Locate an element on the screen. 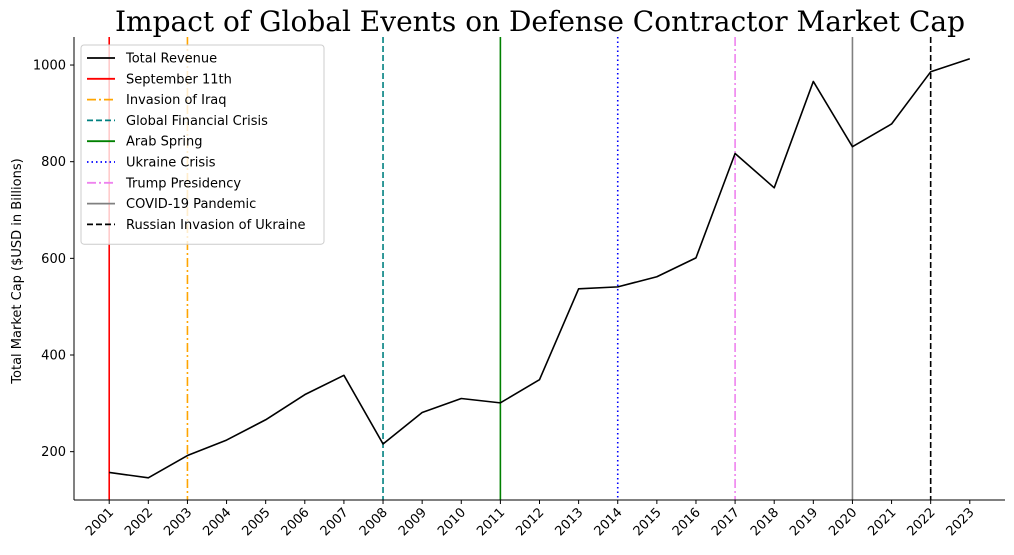 Image resolution: width=1014 pixels, height=555 pixels. y-tick-label-2: 600 is located at coordinates (53, 259).